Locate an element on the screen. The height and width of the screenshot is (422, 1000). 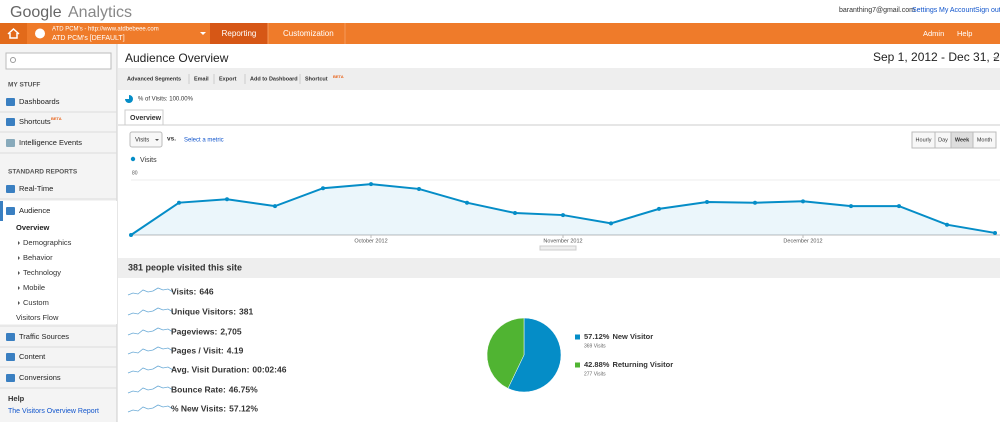
x-tick-label: December 2012 is located at coordinates (802, 241).